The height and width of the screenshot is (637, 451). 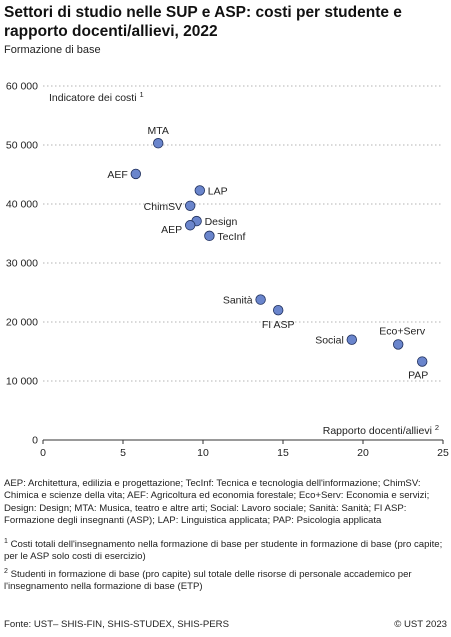 What do you see at coordinates (123, 453) in the screenshot?
I see `x-tick-label: 5` at bounding box center [123, 453].